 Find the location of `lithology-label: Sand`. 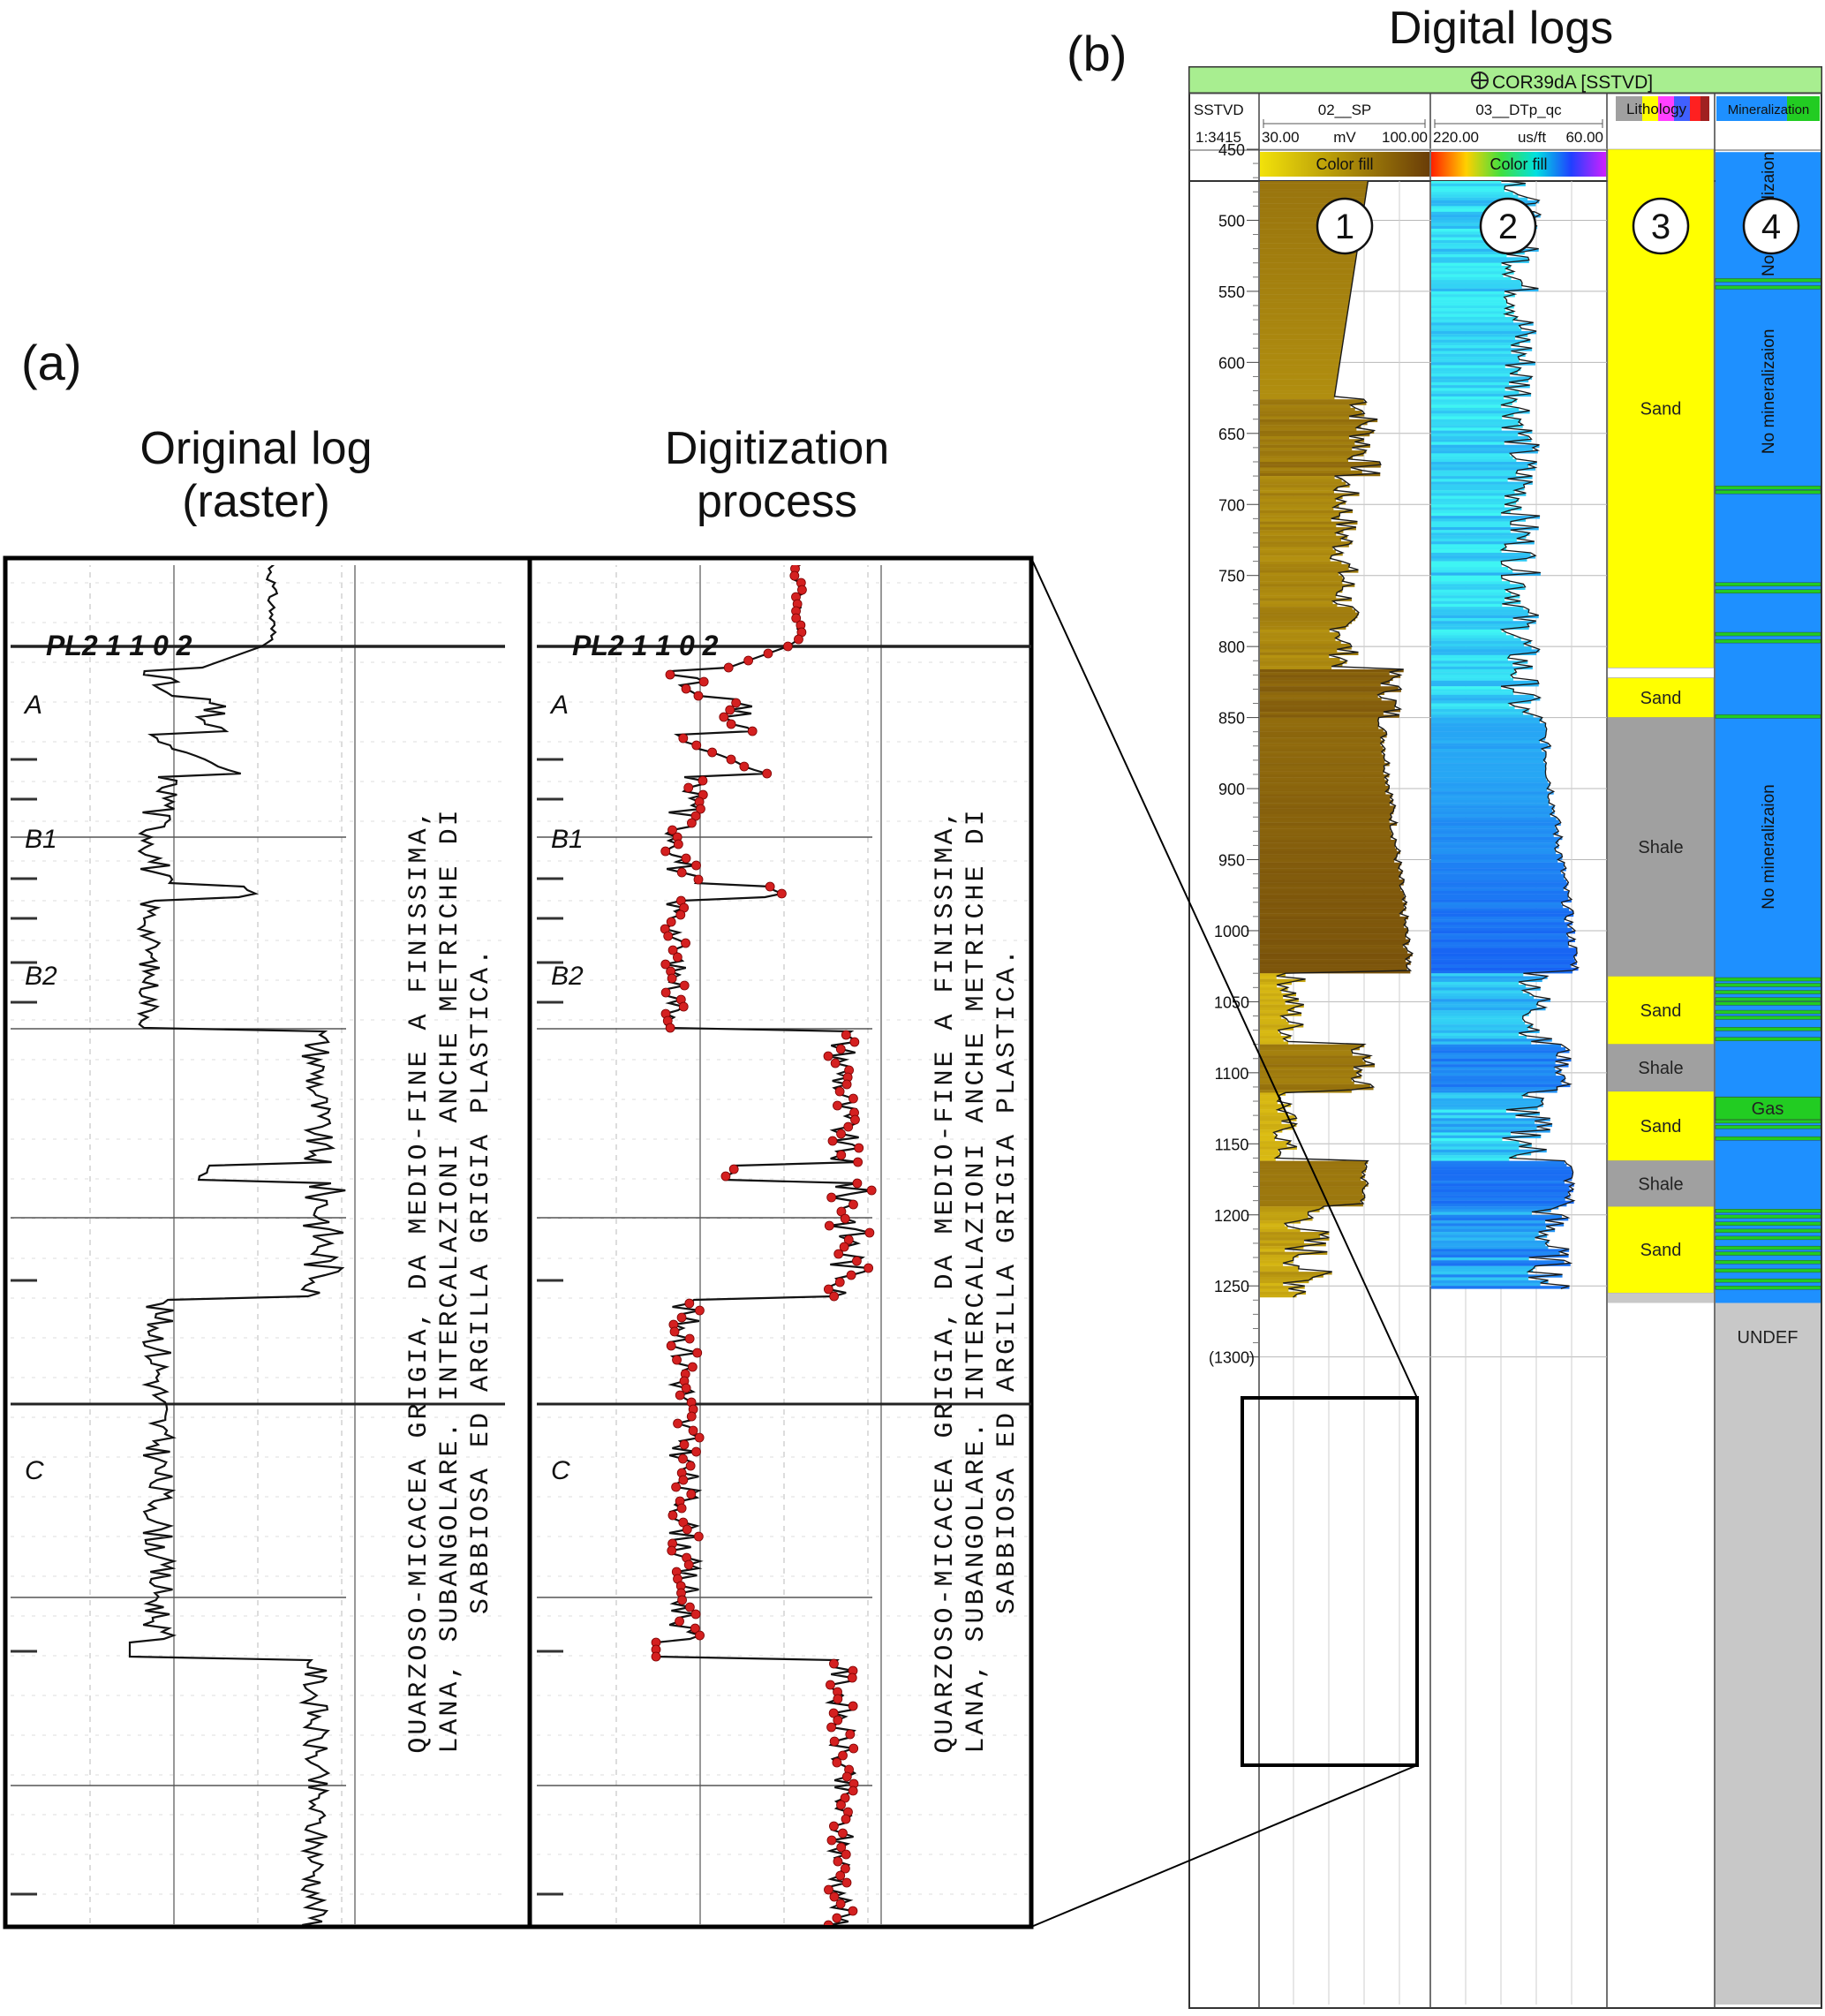

lithology-label: Sand is located at coordinates (1661, 699).